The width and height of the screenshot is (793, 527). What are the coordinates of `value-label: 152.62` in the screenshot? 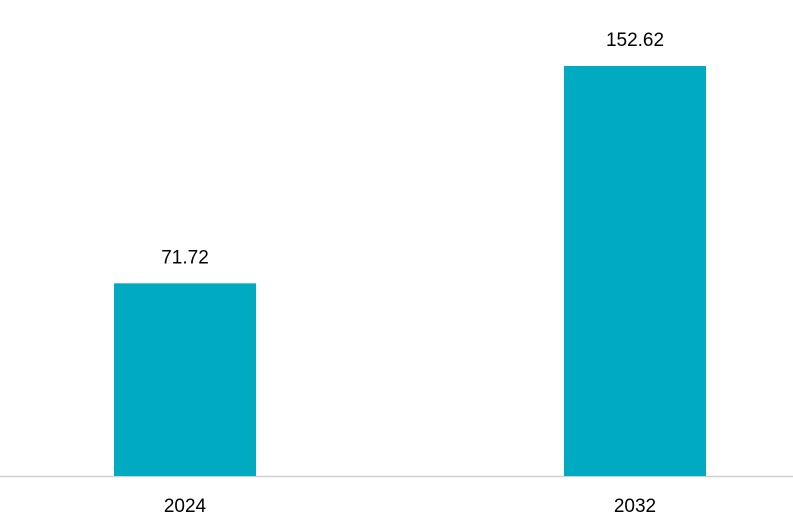 It's located at (635, 40).